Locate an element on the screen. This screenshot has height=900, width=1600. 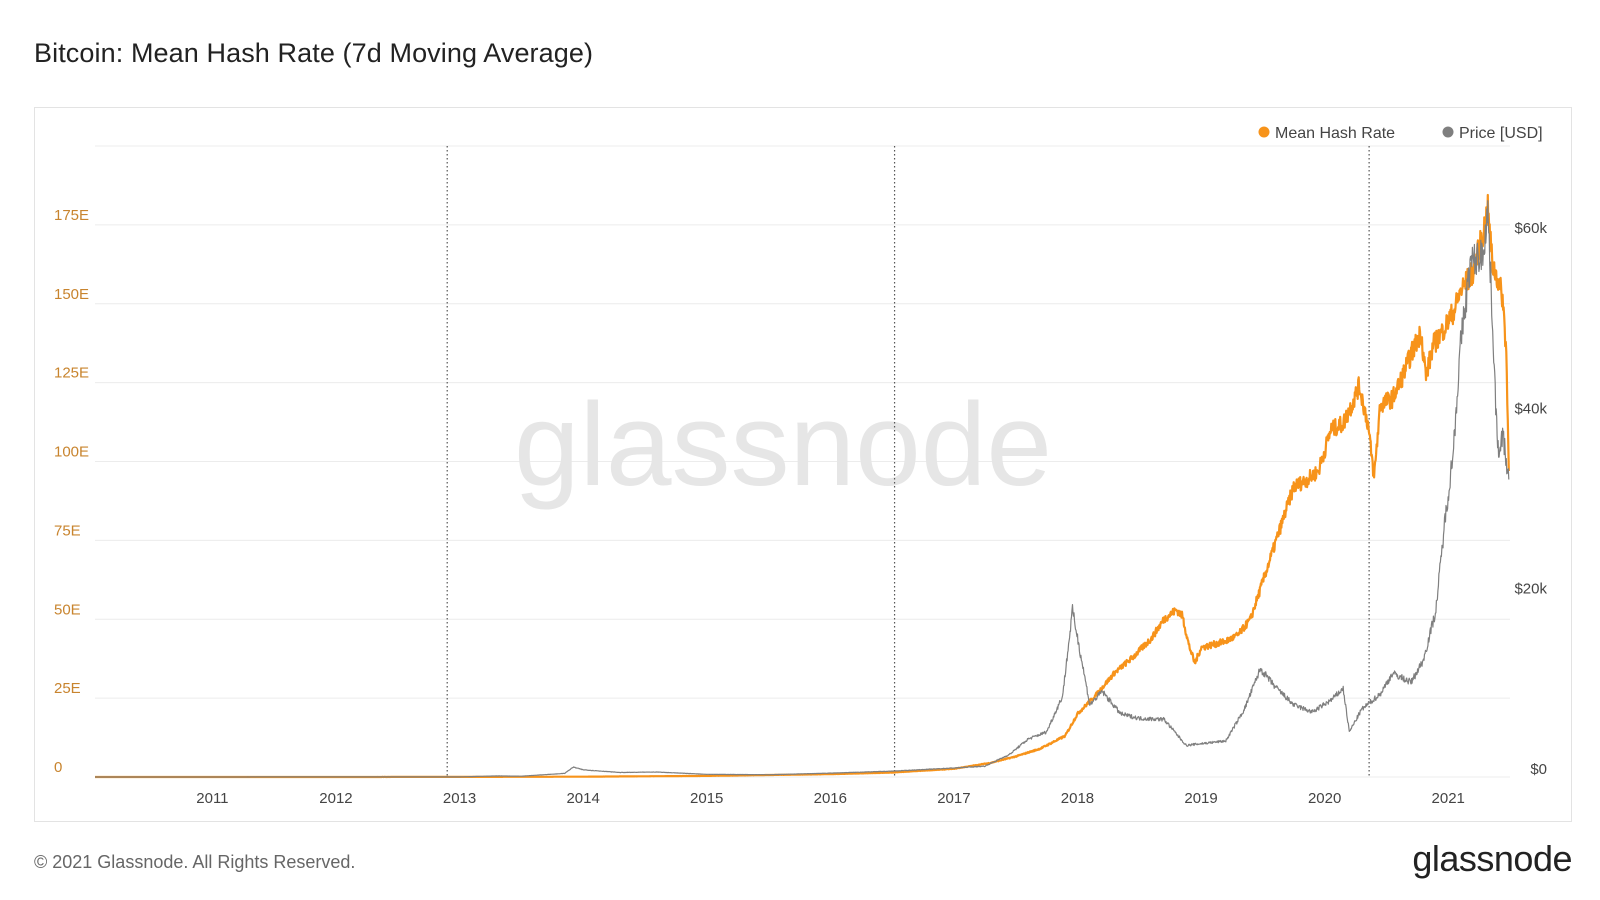
x-tick-label: 2015 is located at coordinates (706, 798).